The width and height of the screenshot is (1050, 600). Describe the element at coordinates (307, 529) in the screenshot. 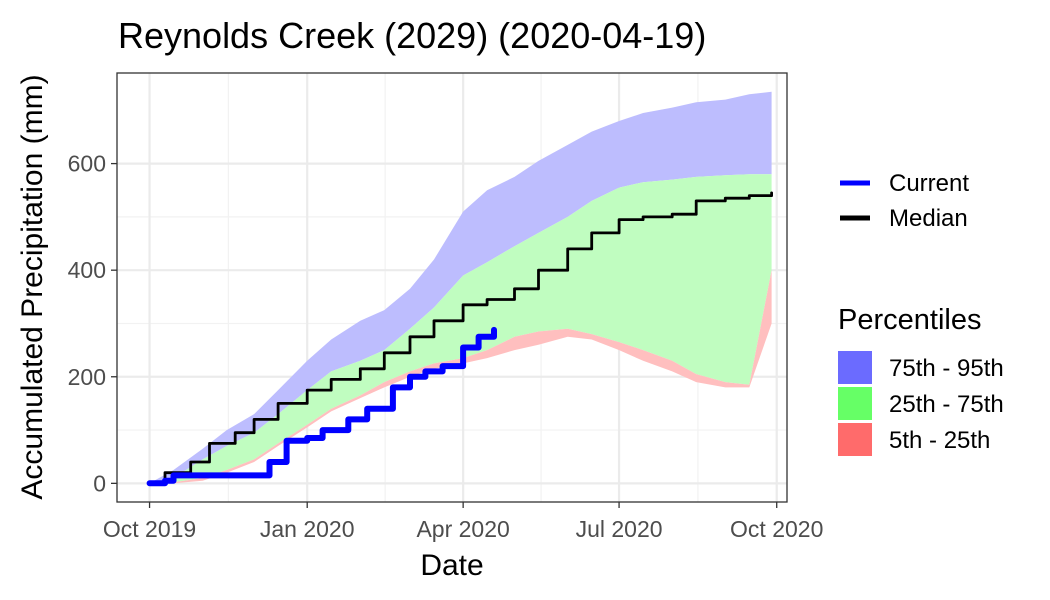

I see `x-tick-label: Jan 2020` at that location.